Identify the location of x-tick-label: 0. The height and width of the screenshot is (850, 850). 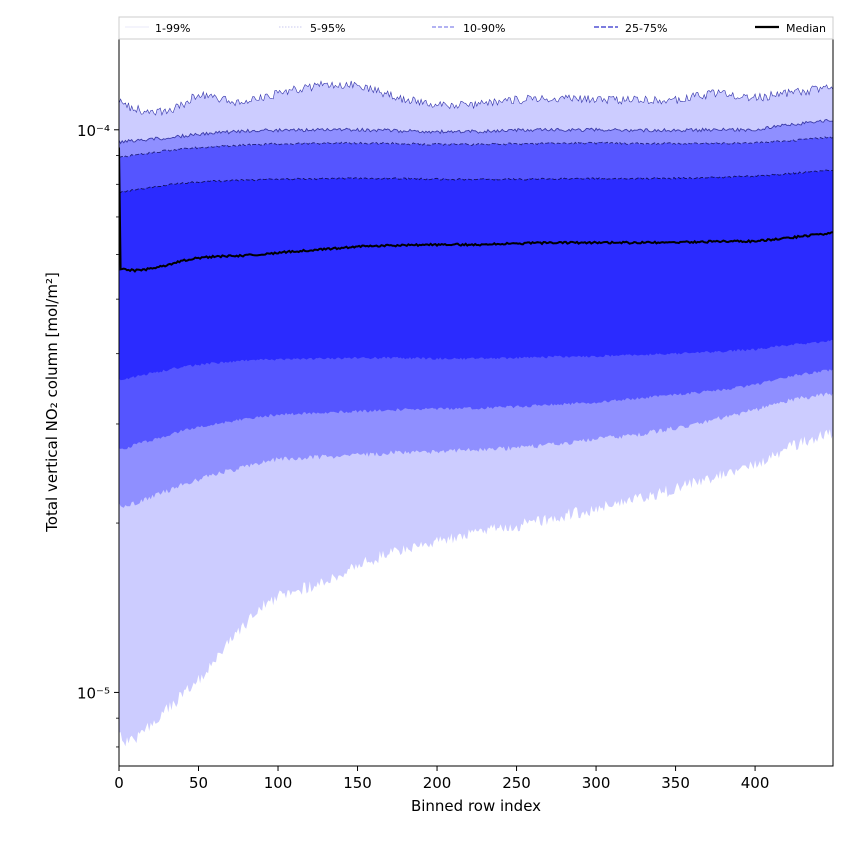
(119, 783).